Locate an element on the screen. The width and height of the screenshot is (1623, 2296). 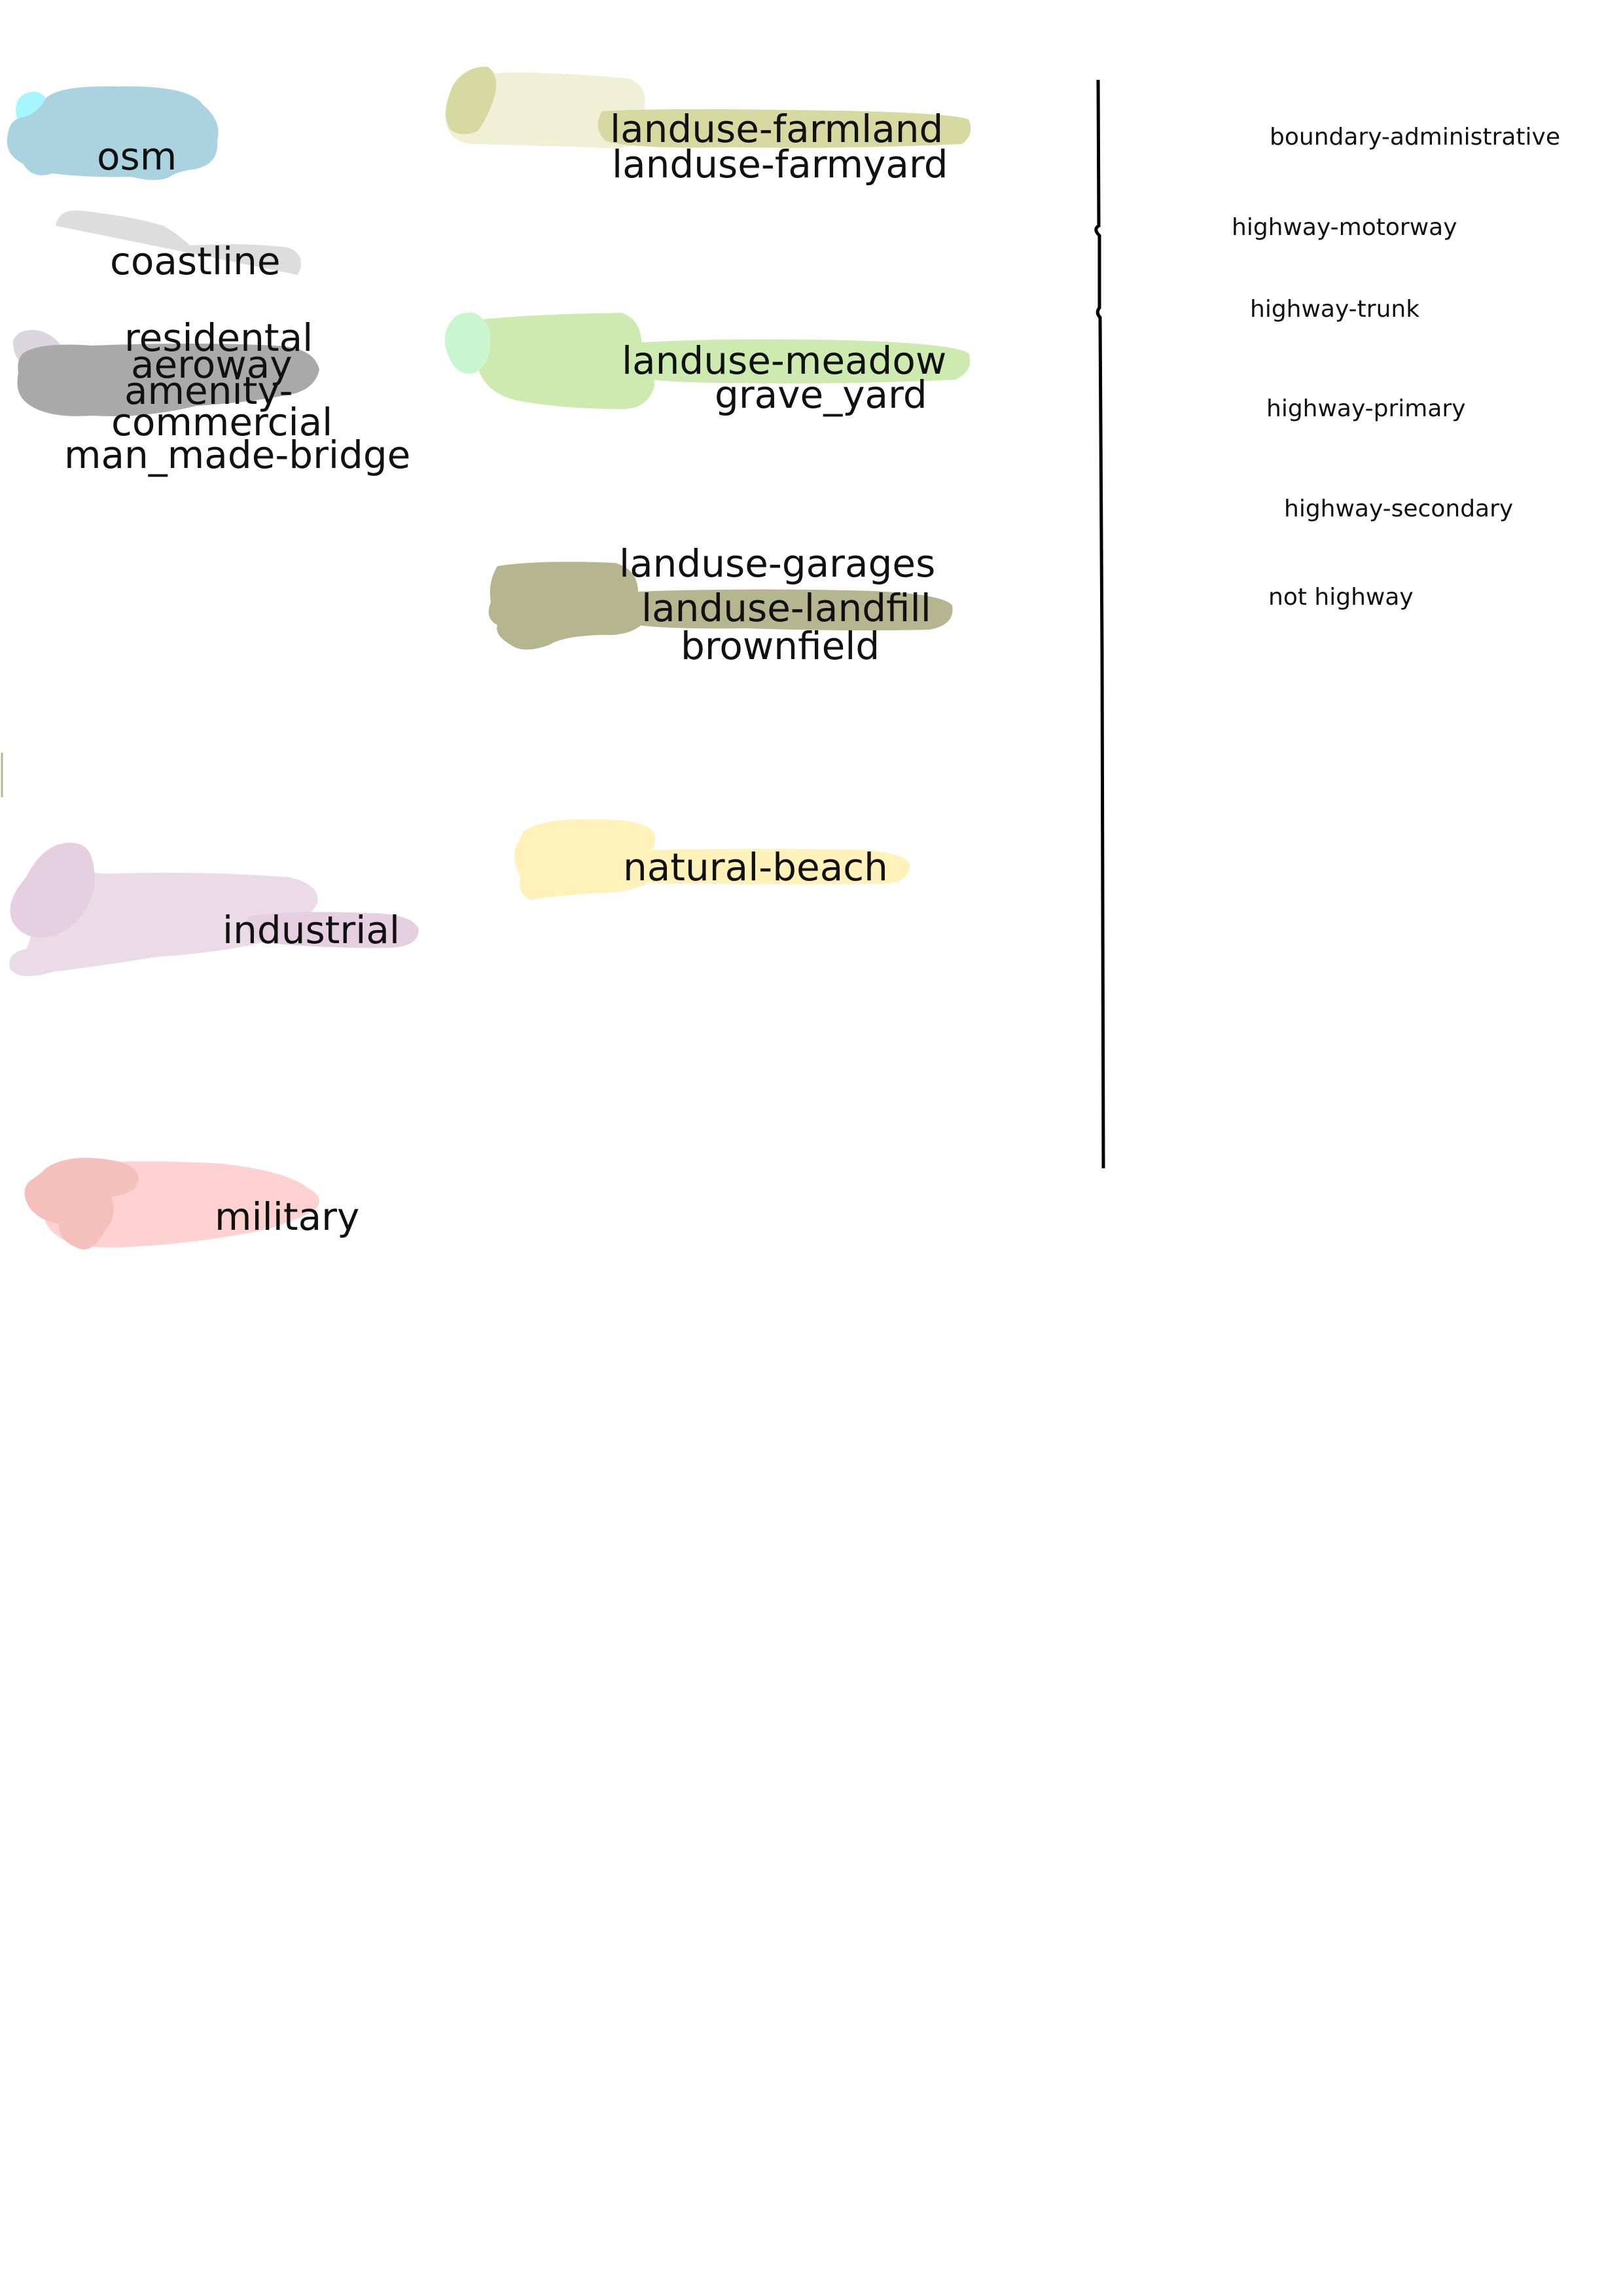
label-amenity: amenity- is located at coordinates (208, 390).